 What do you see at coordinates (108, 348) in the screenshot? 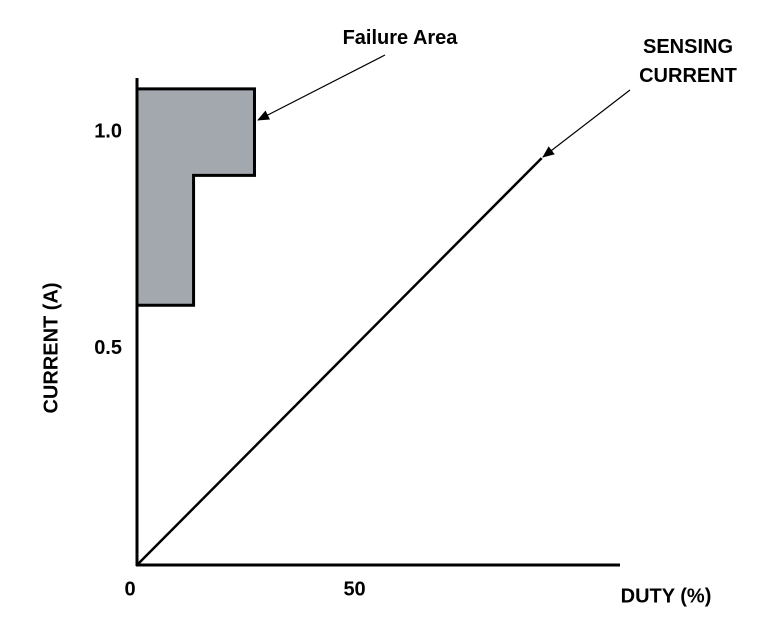
I see `y-tick-label: 0.5` at bounding box center [108, 348].